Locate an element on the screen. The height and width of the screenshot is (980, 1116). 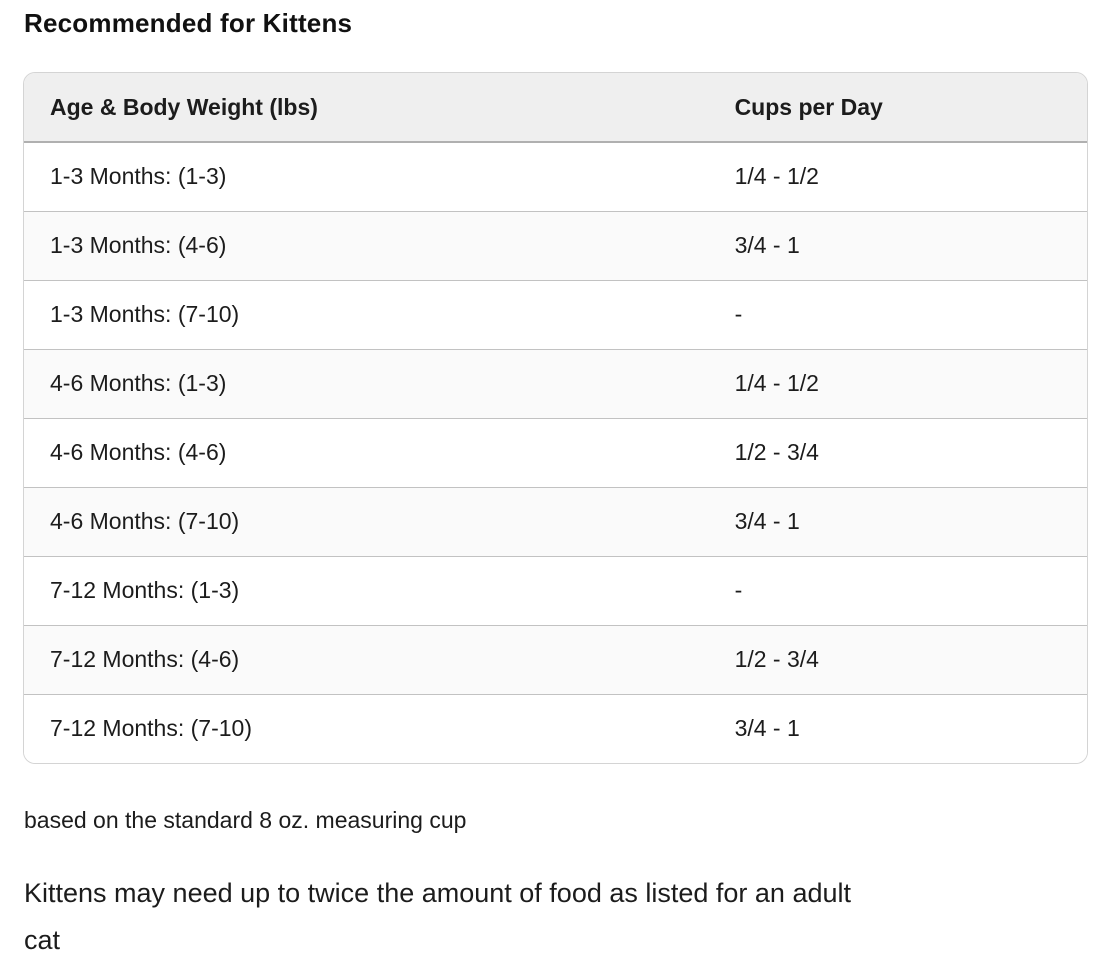
age-weight-cell: 4-6 Months: (4-6) is located at coordinates (366, 452).